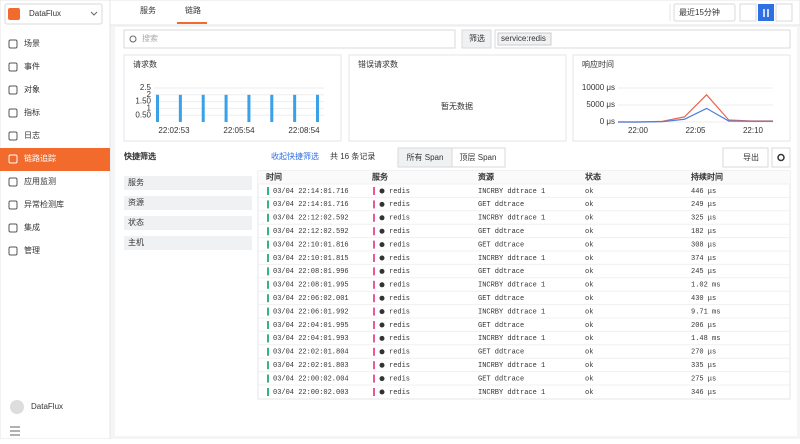 The image size is (800, 444). I want to click on cell: 03/04 22:10:01.815, so click(311, 259).